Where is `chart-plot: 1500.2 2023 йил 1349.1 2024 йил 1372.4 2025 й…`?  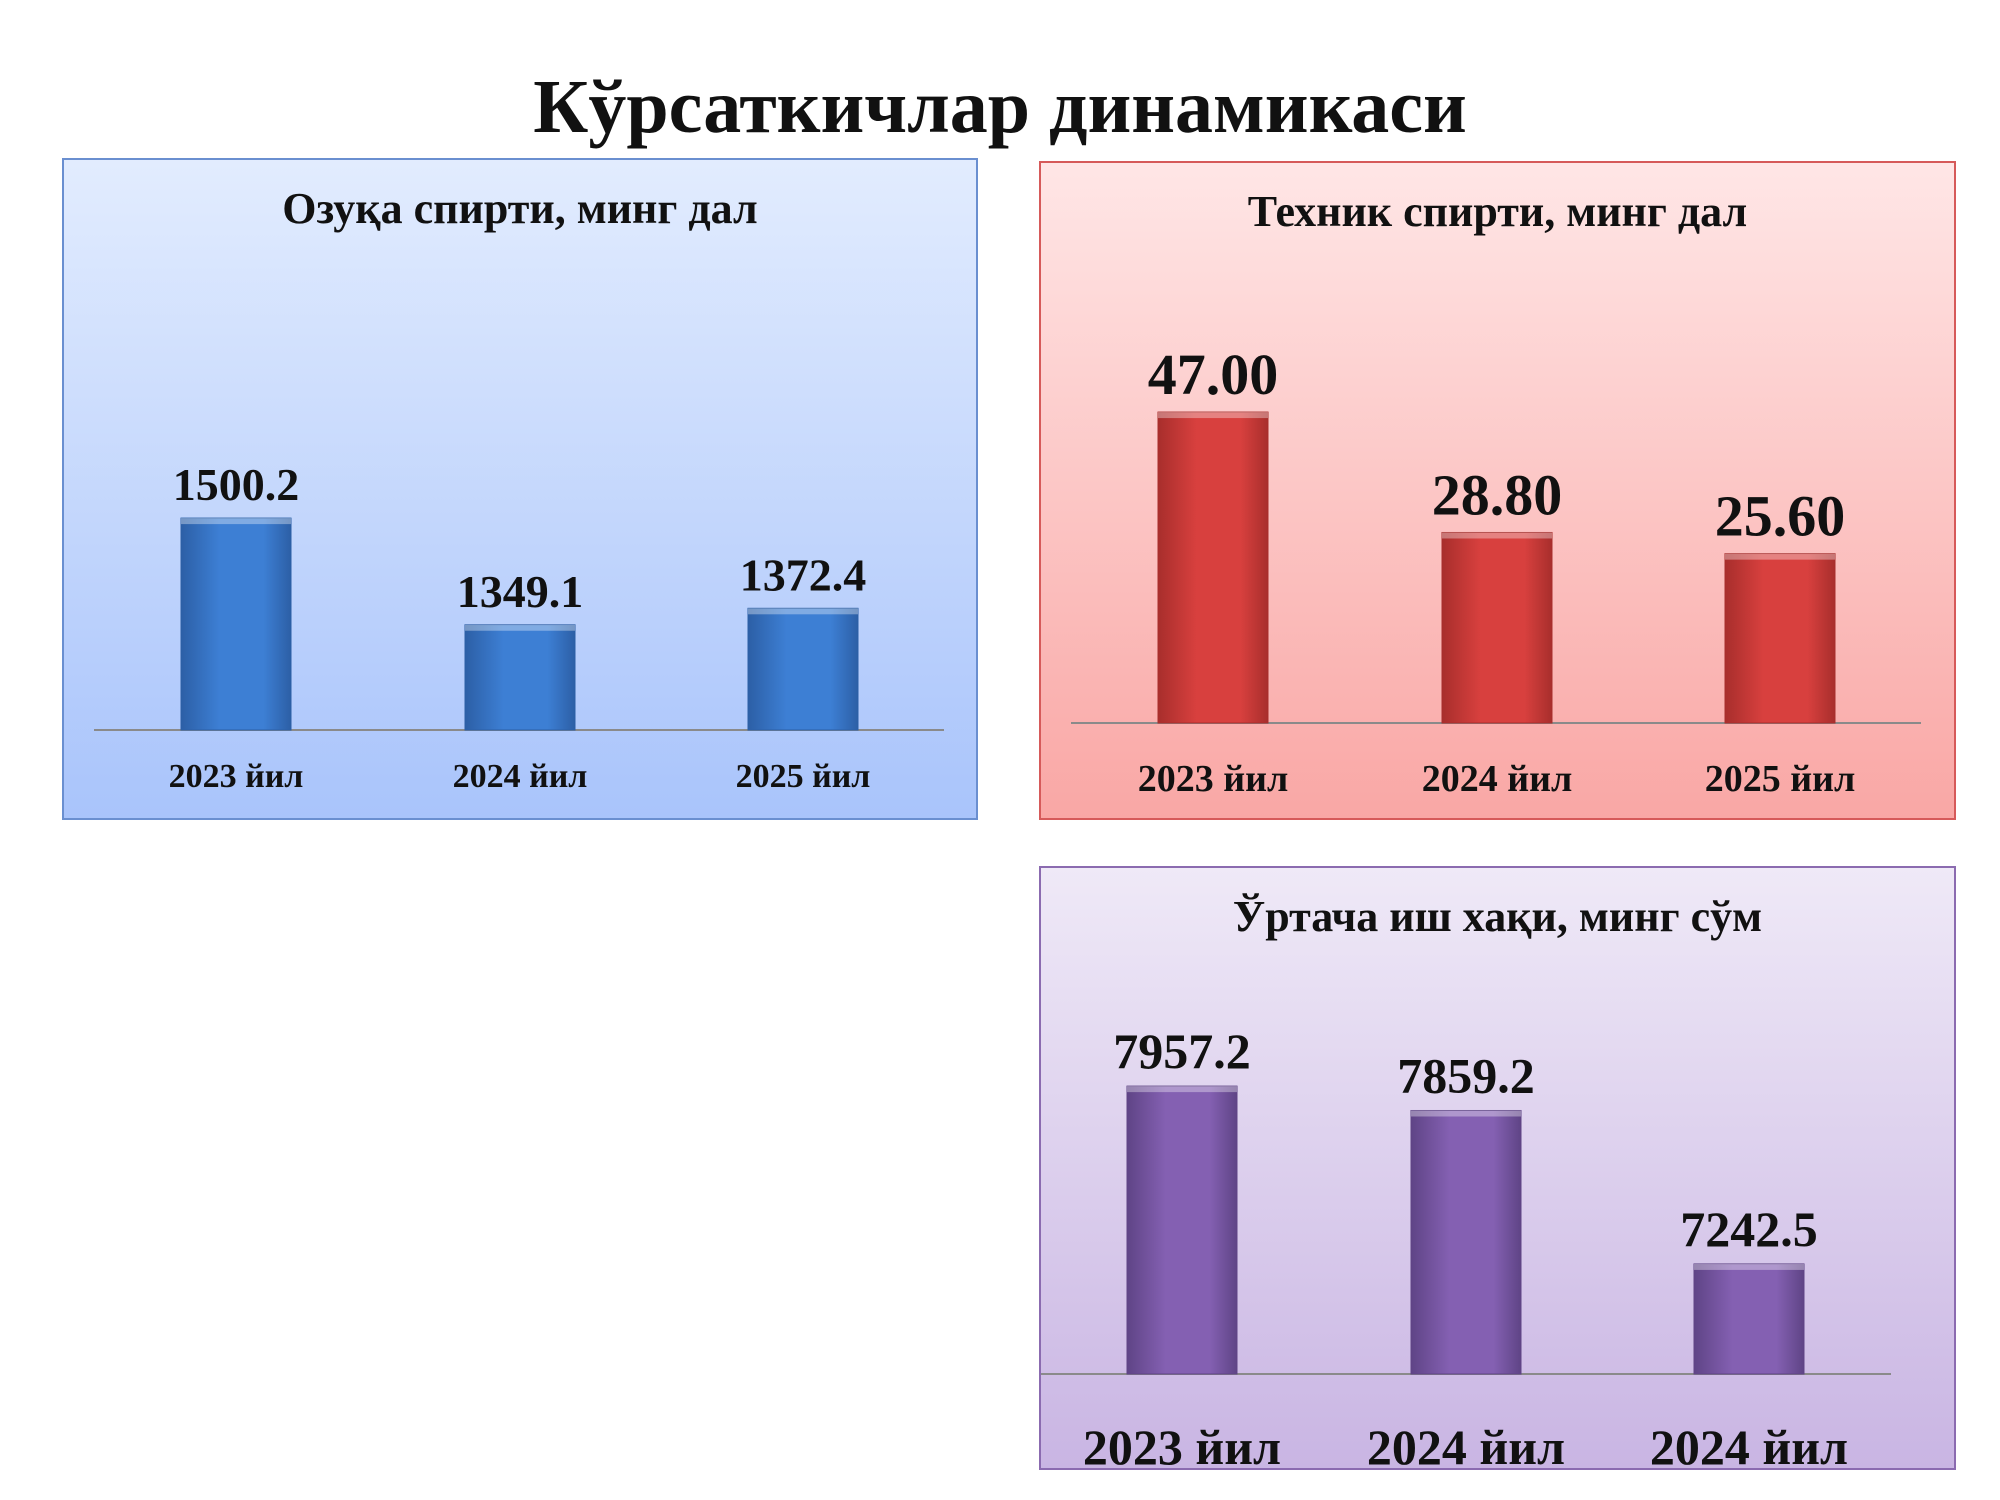
chart-plot: 1500.2 2023 йил 1349.1 2024 йил 1372.4 2025 й… is located at coordinates (519, 627).